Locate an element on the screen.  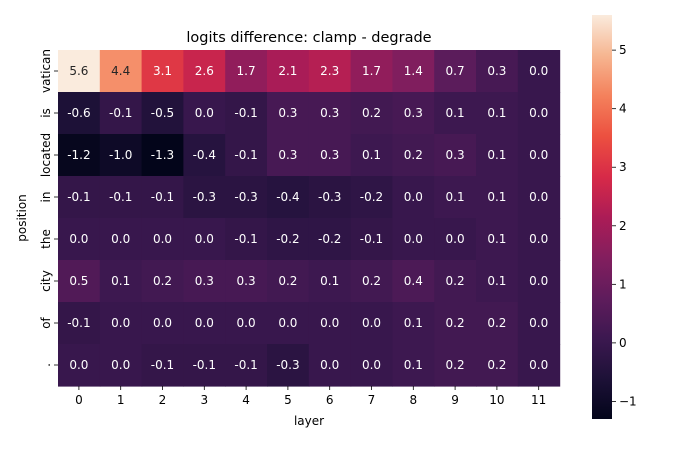
x-tick-label: 5 is located at coordinates (288, 400).